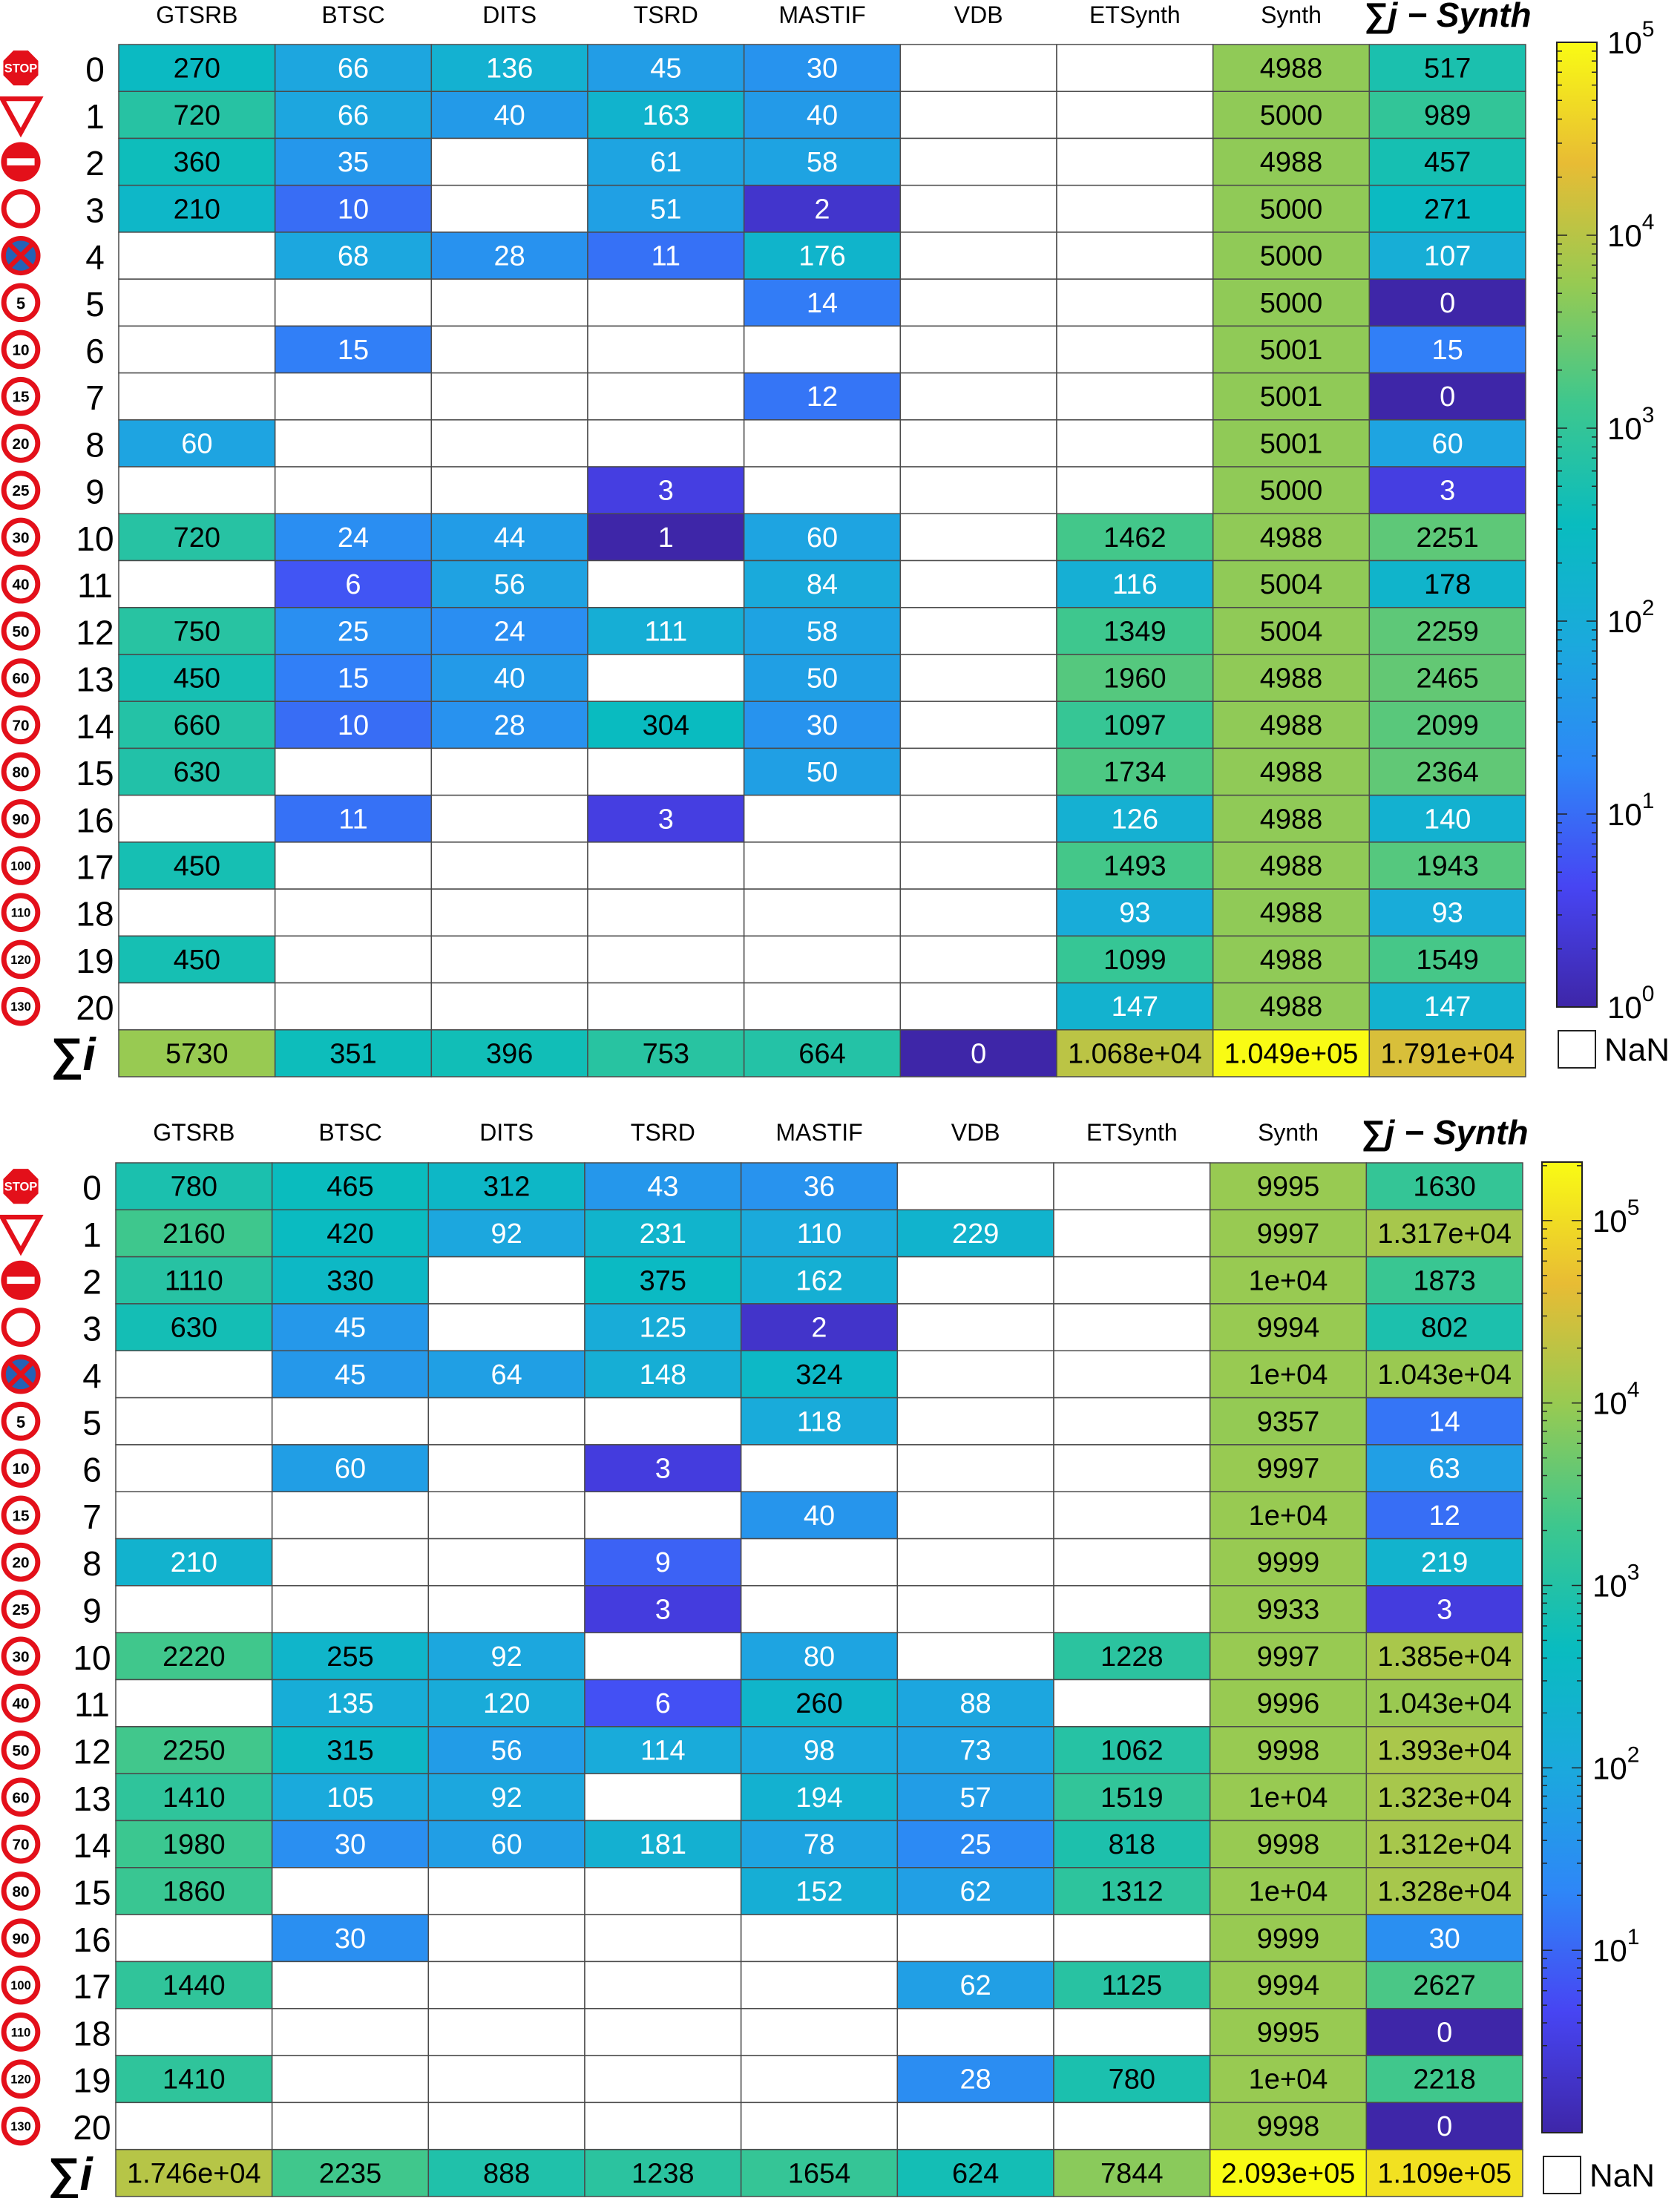  What do you see at coordinates (95, 538) in the screenshot?
I see `row-label-10: 10` at bounding box center [95, 538].